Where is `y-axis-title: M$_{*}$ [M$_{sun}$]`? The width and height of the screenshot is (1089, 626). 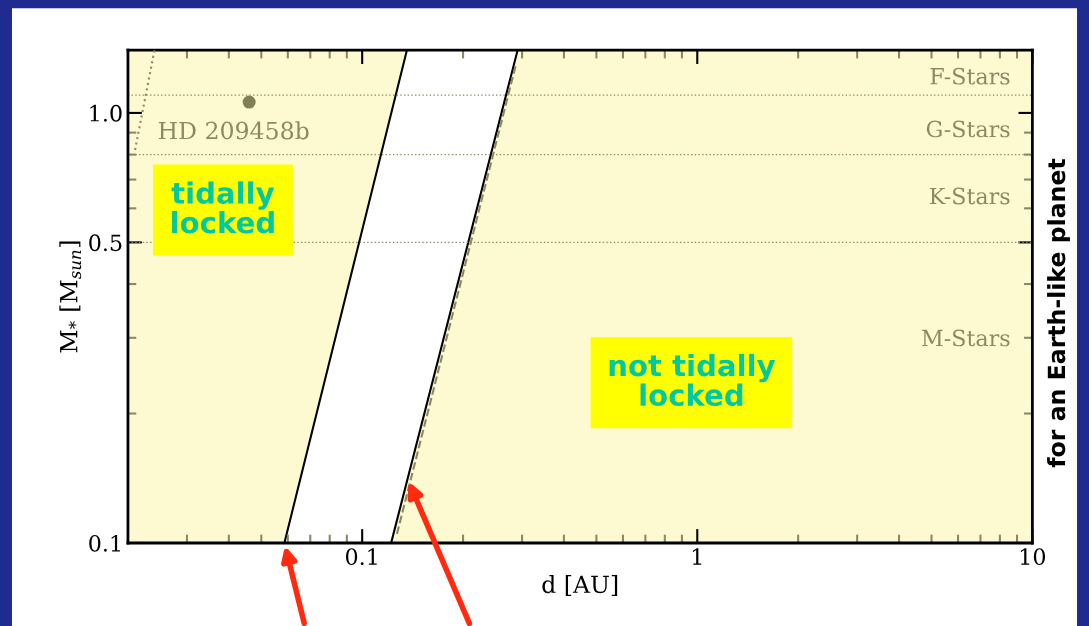
y-axis-title: M$_{*}$ [M$_{sun}$] is located at coordinates (70, 297).